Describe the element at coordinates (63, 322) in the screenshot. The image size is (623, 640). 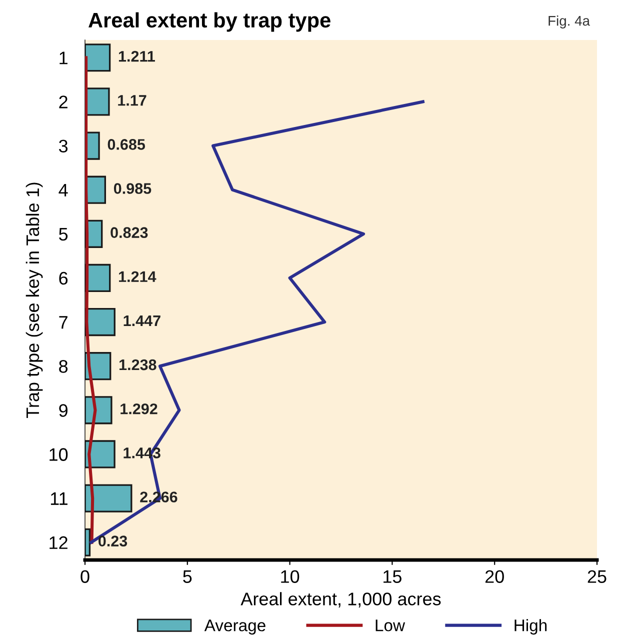
I see `y-tick-label: 7` at that location.